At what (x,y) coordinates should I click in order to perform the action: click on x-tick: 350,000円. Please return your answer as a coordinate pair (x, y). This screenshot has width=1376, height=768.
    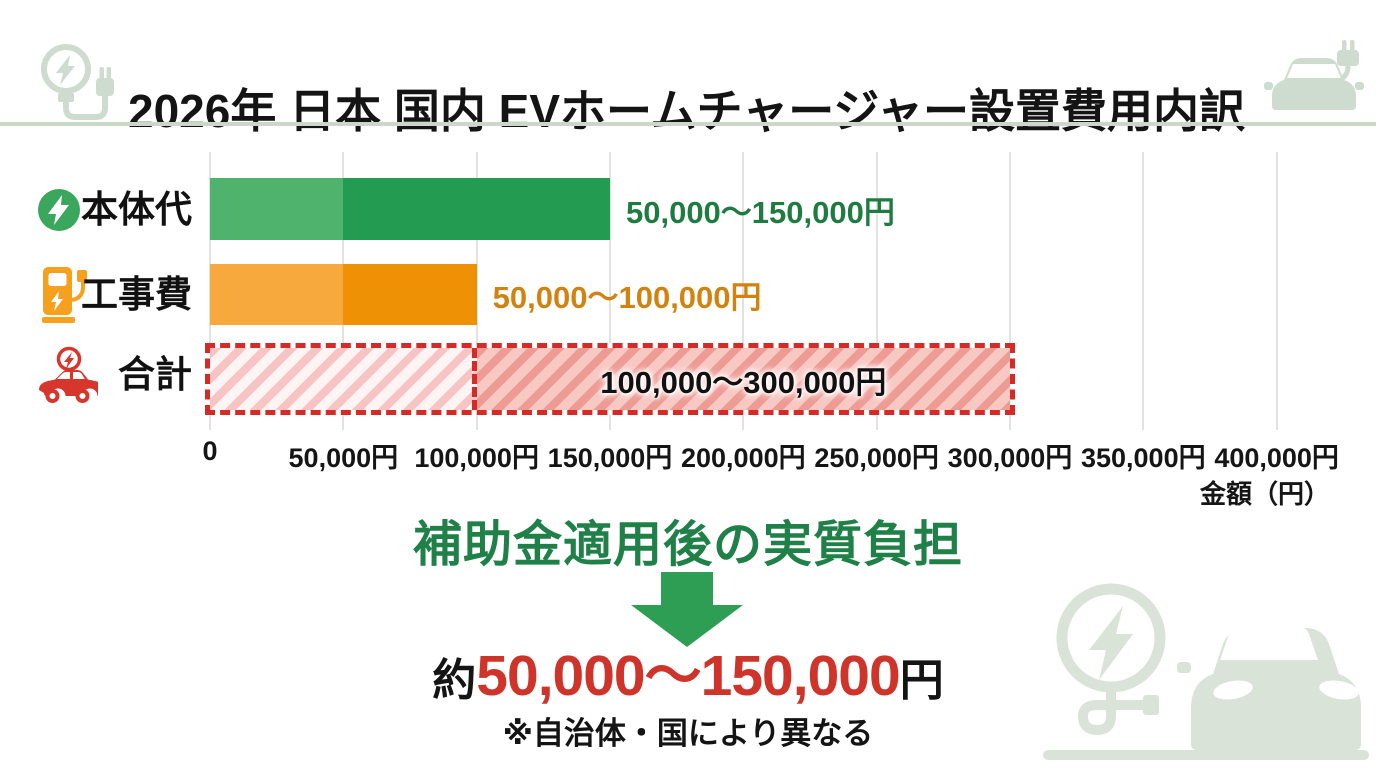
    Looking at the image, I should click on (1143, 458).